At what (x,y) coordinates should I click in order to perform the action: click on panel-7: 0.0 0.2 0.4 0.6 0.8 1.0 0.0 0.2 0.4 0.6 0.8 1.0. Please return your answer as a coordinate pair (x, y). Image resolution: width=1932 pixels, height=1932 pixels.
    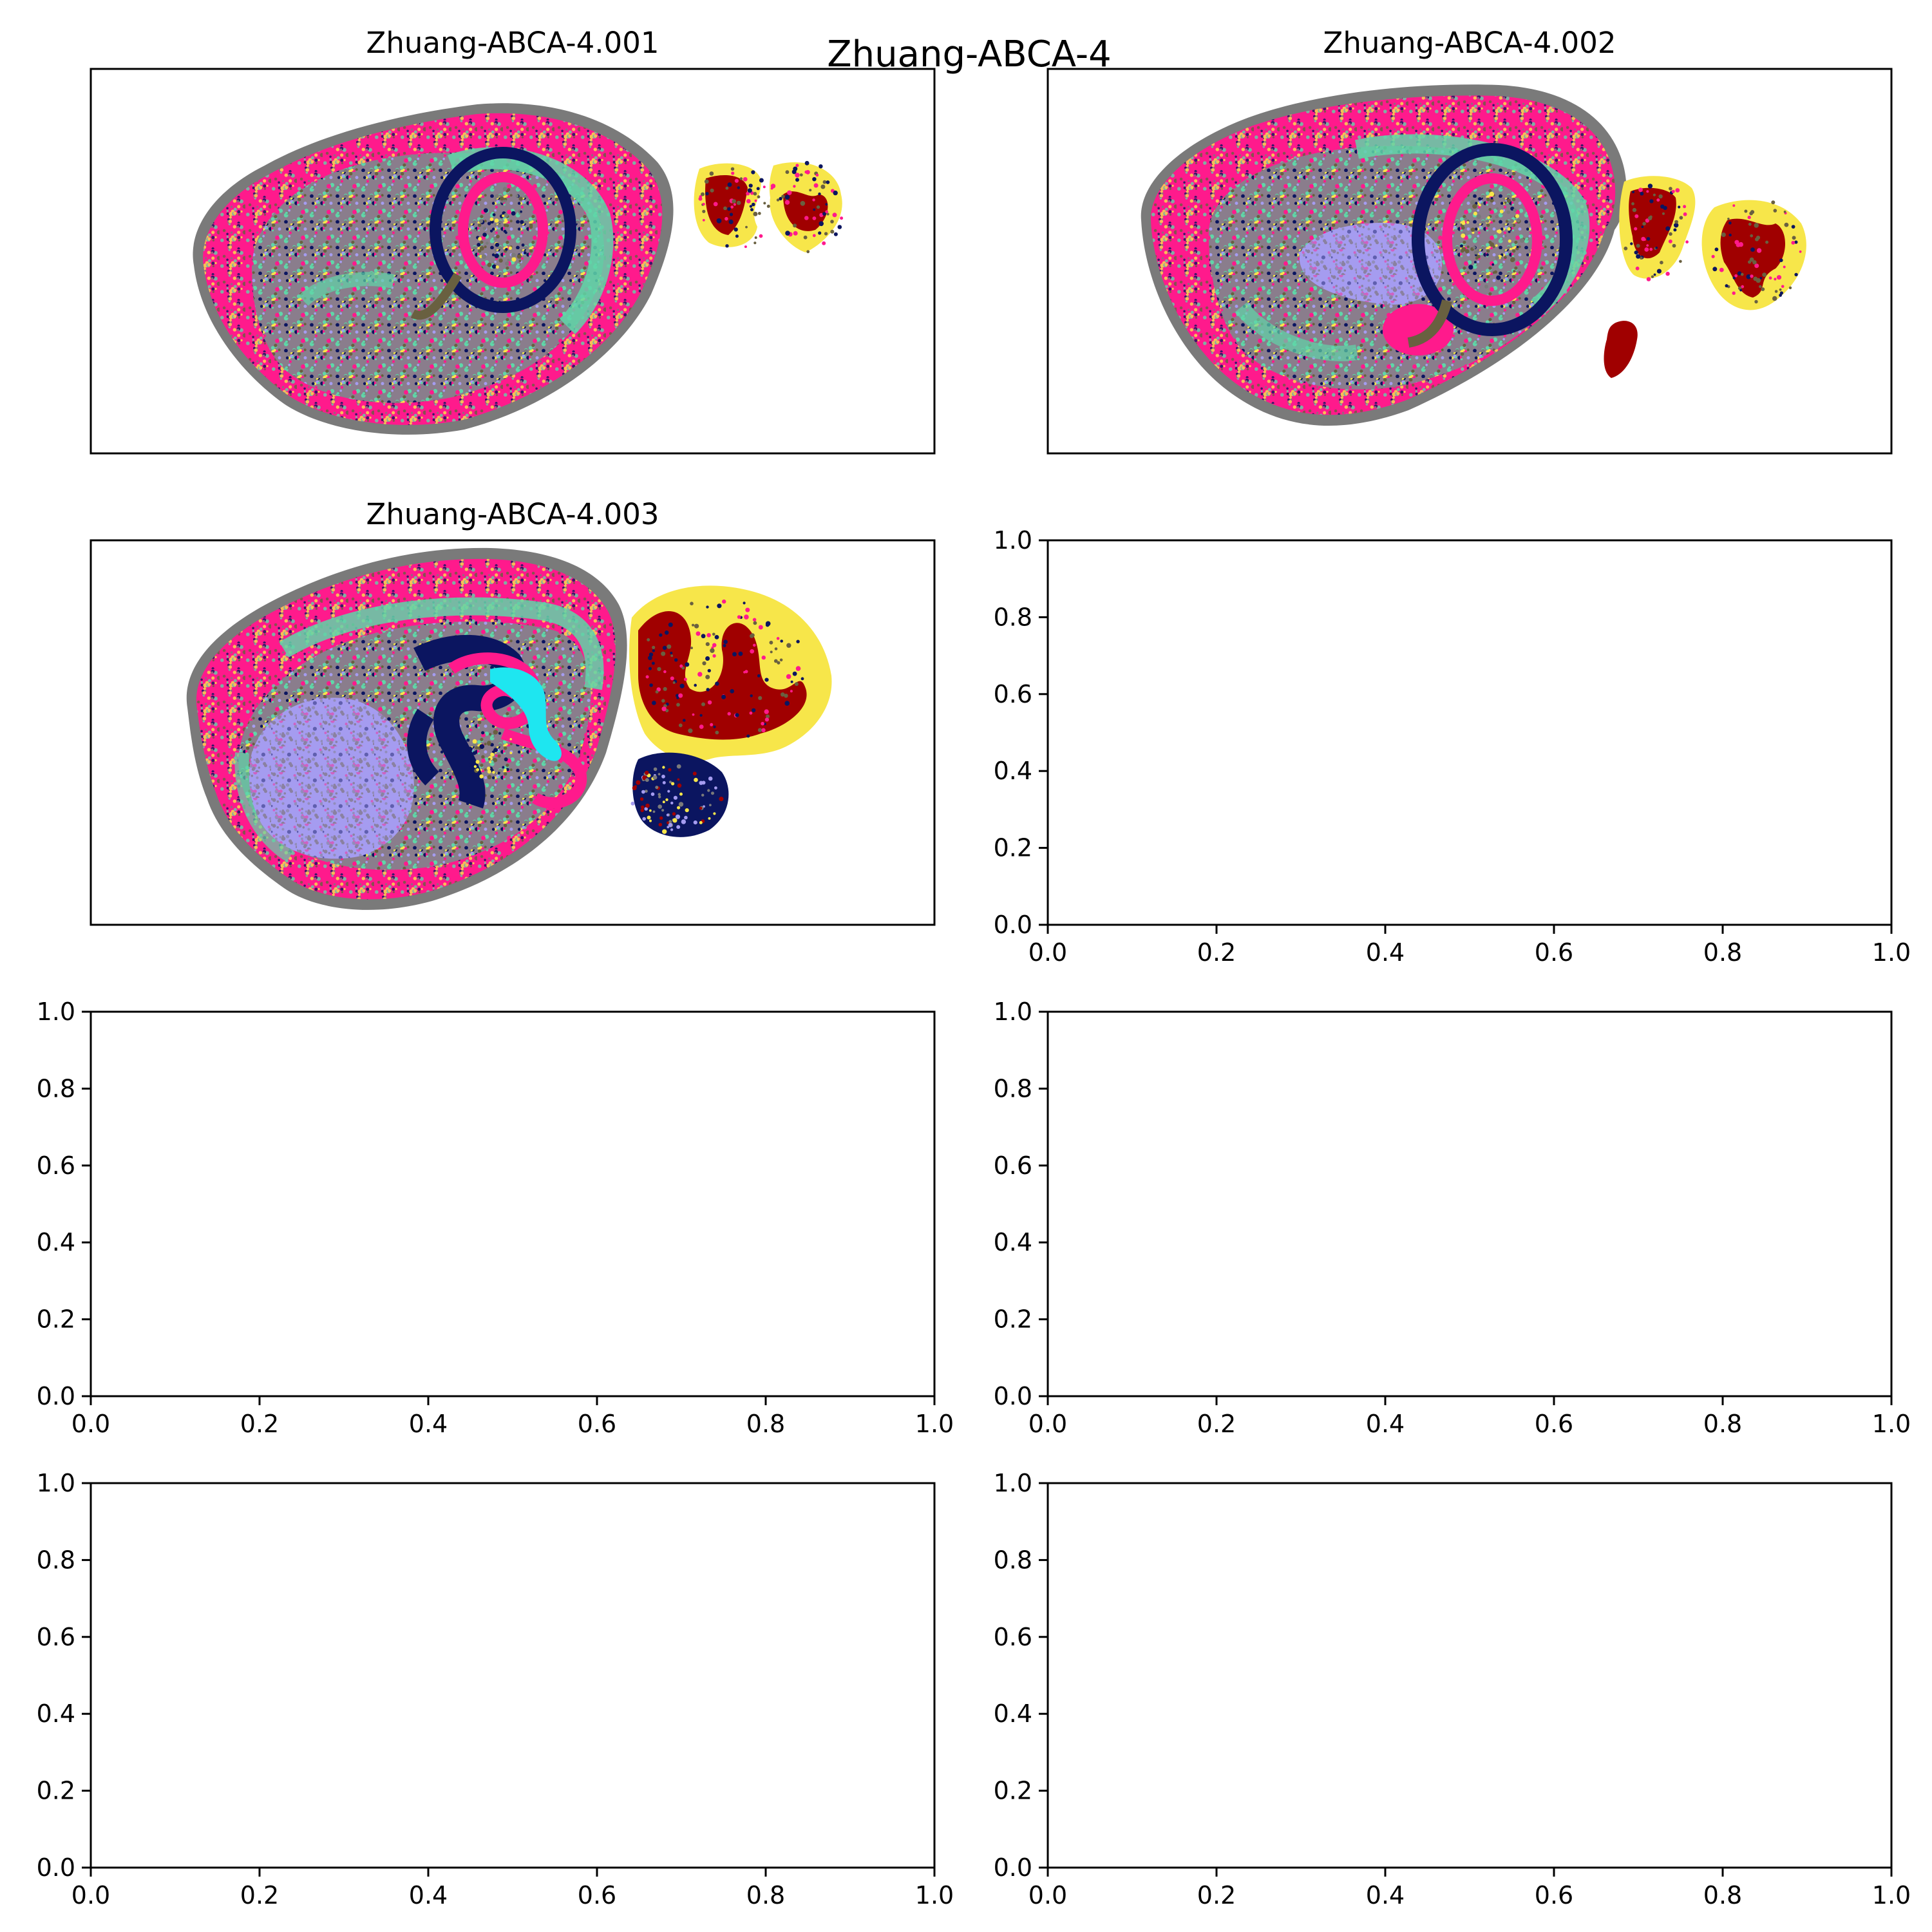
    Looking at the image, I should click on (496, 1689).